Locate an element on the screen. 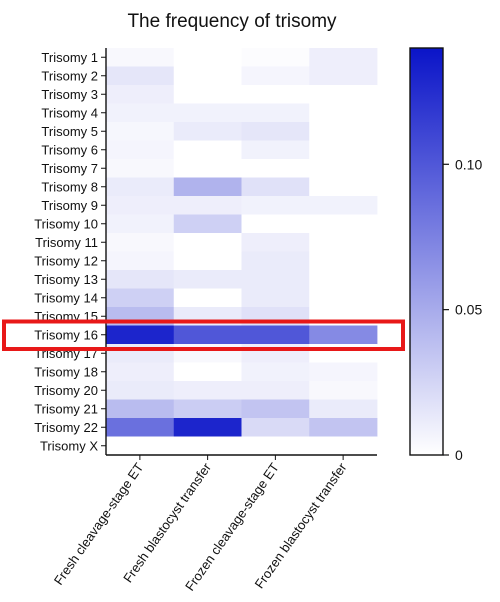  row-label: Trisomy 21 is located at coordinates (66, 408).